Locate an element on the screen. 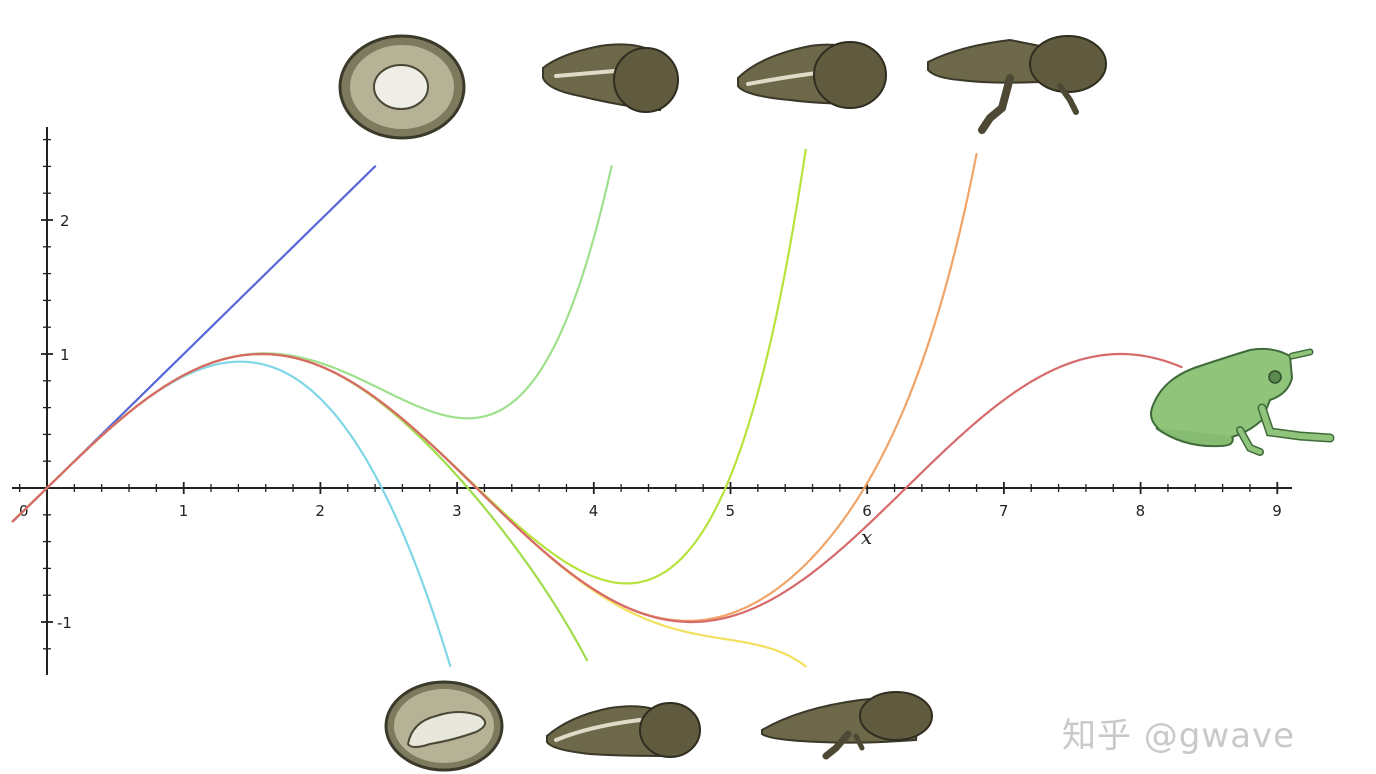 This screenshot has height=774, width=1376. tadpole-with-legs-icon is located at coordinates (1017, 84).